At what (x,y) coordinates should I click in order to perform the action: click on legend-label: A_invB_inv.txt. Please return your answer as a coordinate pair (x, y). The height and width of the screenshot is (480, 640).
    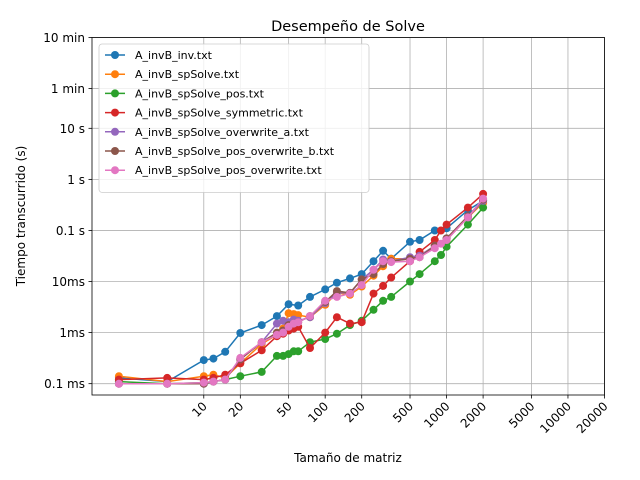
    Looking at the image, I should click on (174, 55).